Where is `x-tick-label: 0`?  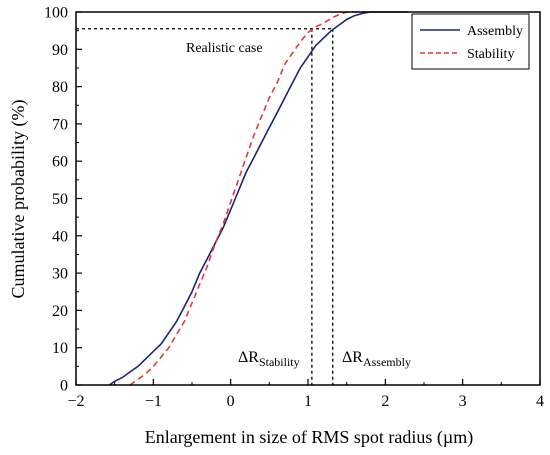
x-tick-label: 0 is located at coordinates (231, 401).